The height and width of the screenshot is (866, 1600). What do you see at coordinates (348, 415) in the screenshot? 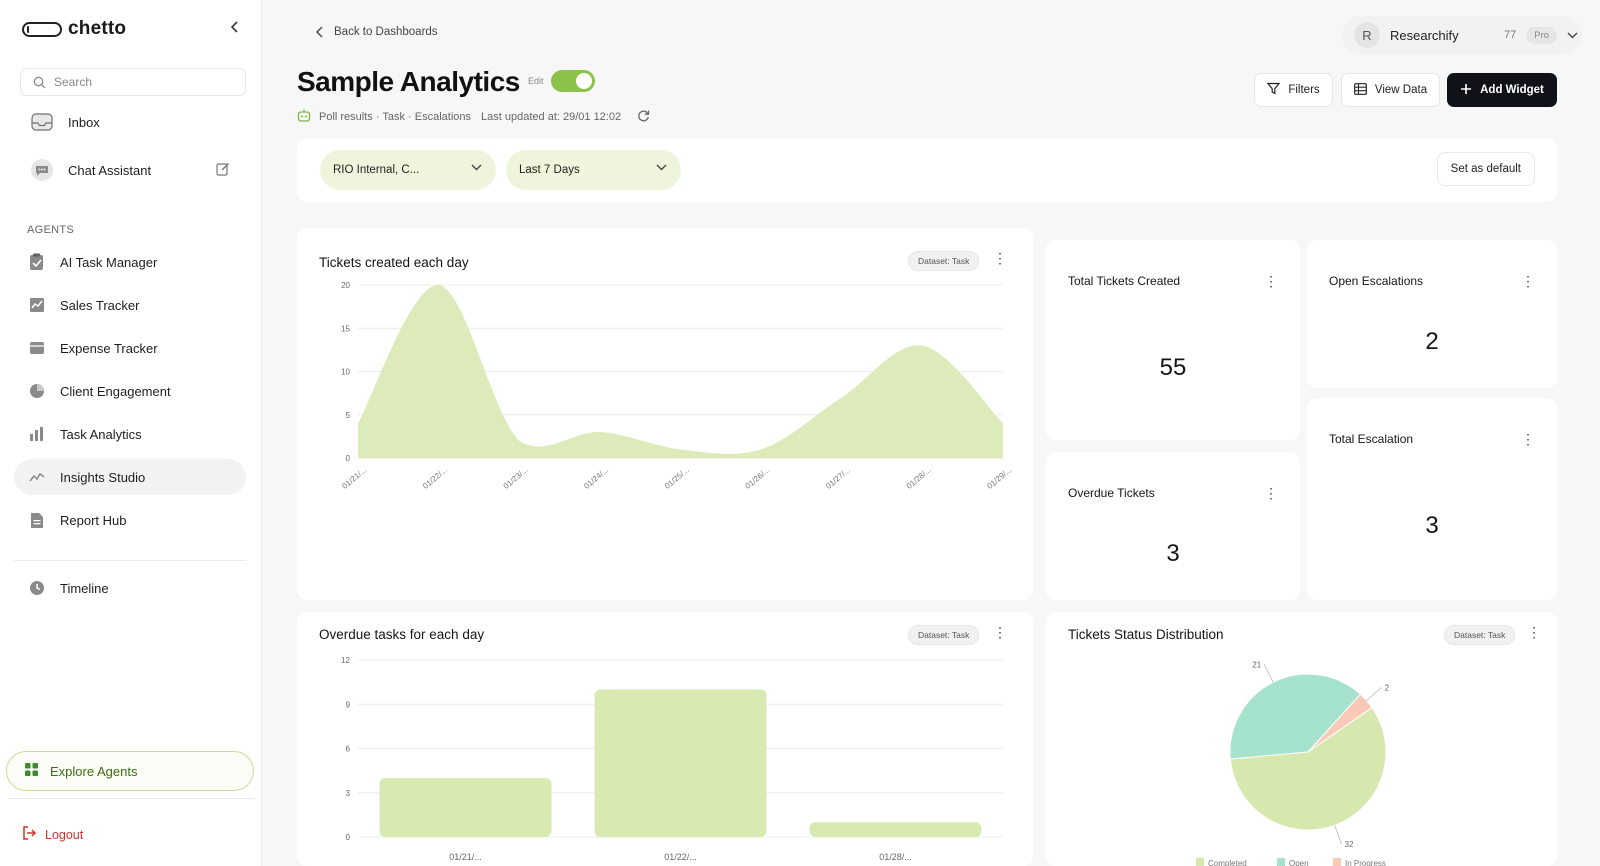
I see `y-tick-label: 5` at bounding box center [348, 415].